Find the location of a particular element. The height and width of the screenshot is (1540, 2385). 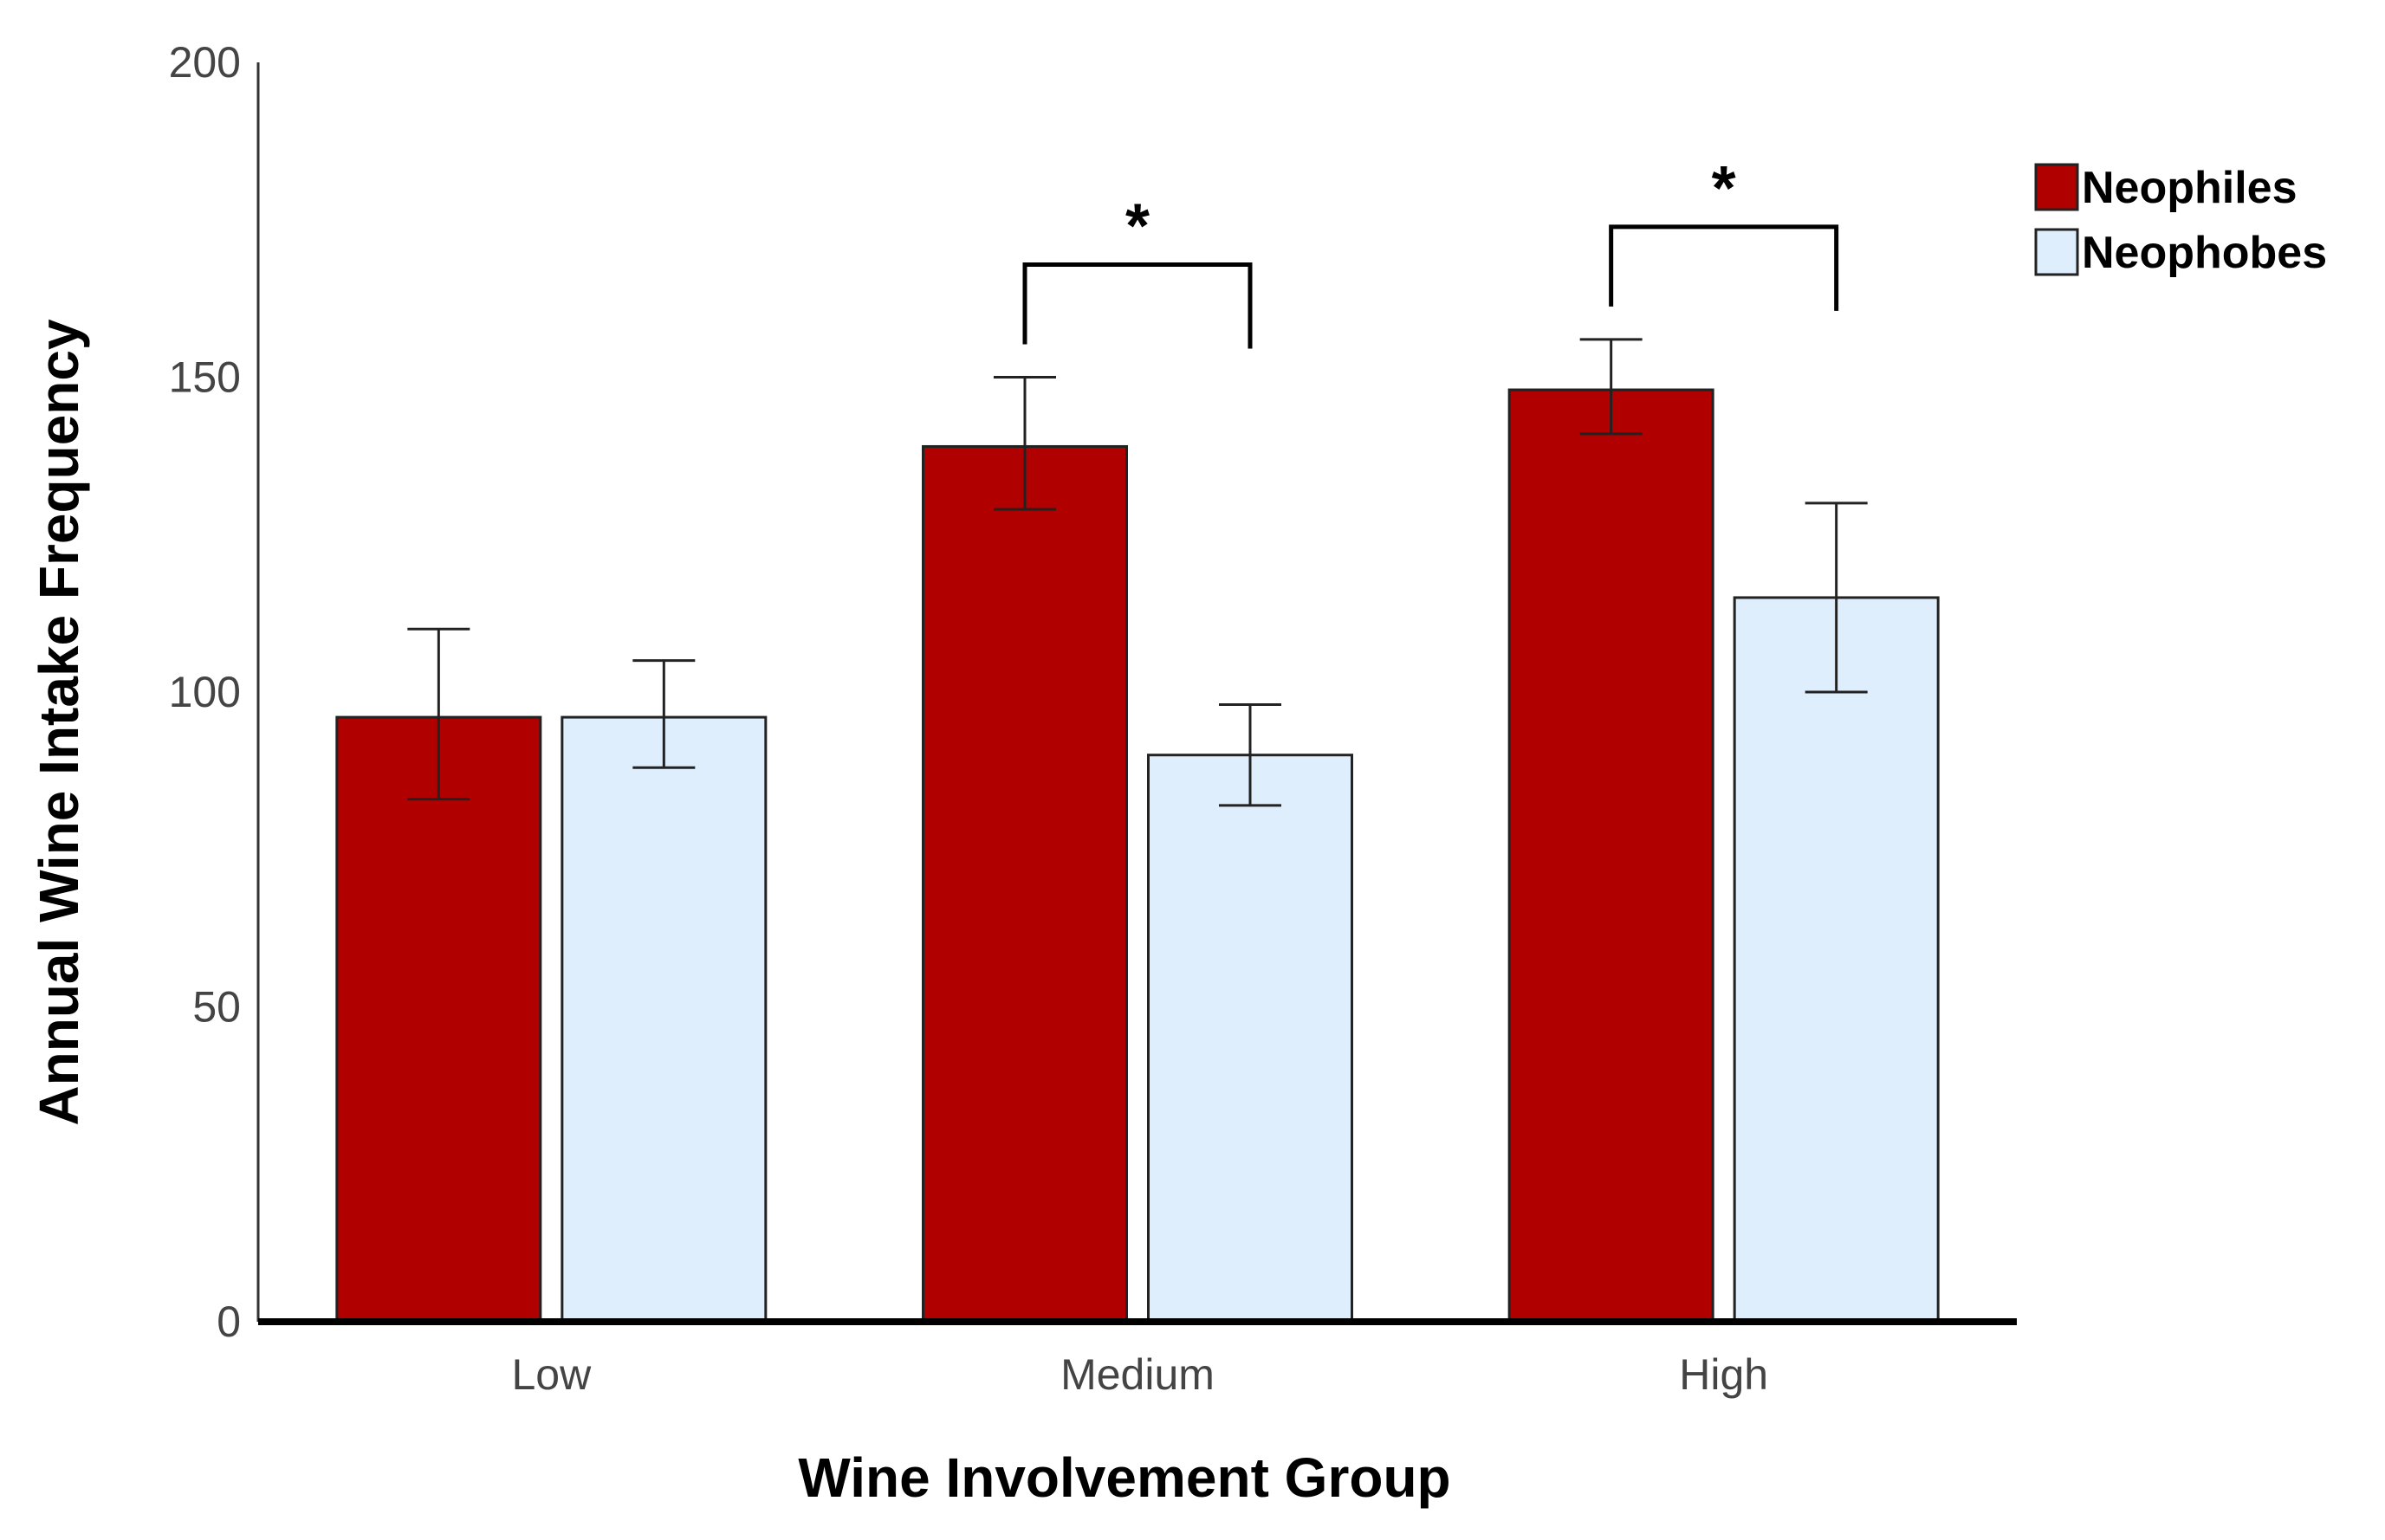

error-bar-neophobes-low is located at coordinates (664, 714).